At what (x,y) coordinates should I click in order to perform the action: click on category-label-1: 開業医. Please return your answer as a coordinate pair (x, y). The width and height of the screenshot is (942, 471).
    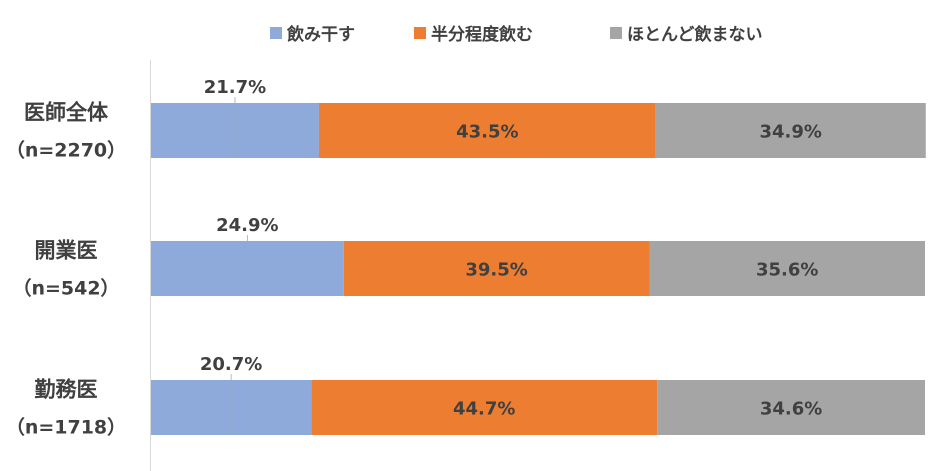
    Looking at the image, I should click on (66, 251).